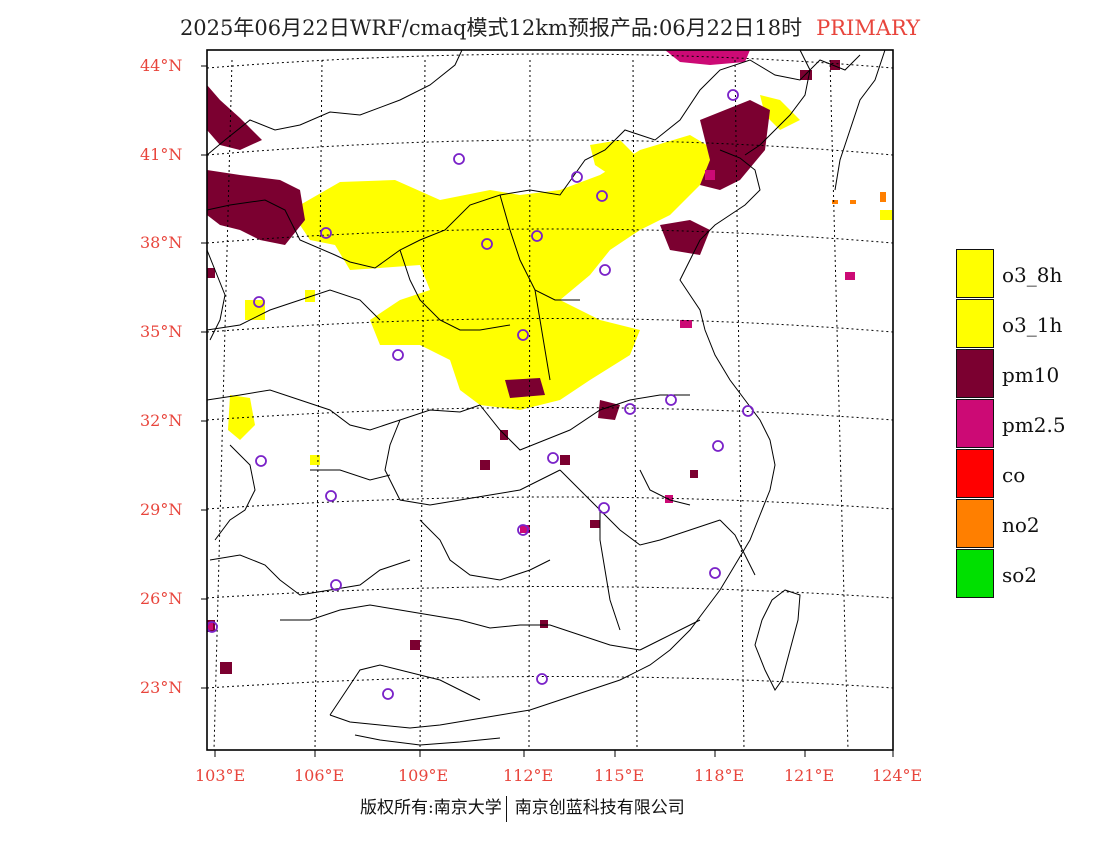  I want to click on legend-item-o3-1h: o3_1h, so click(1028, 324).